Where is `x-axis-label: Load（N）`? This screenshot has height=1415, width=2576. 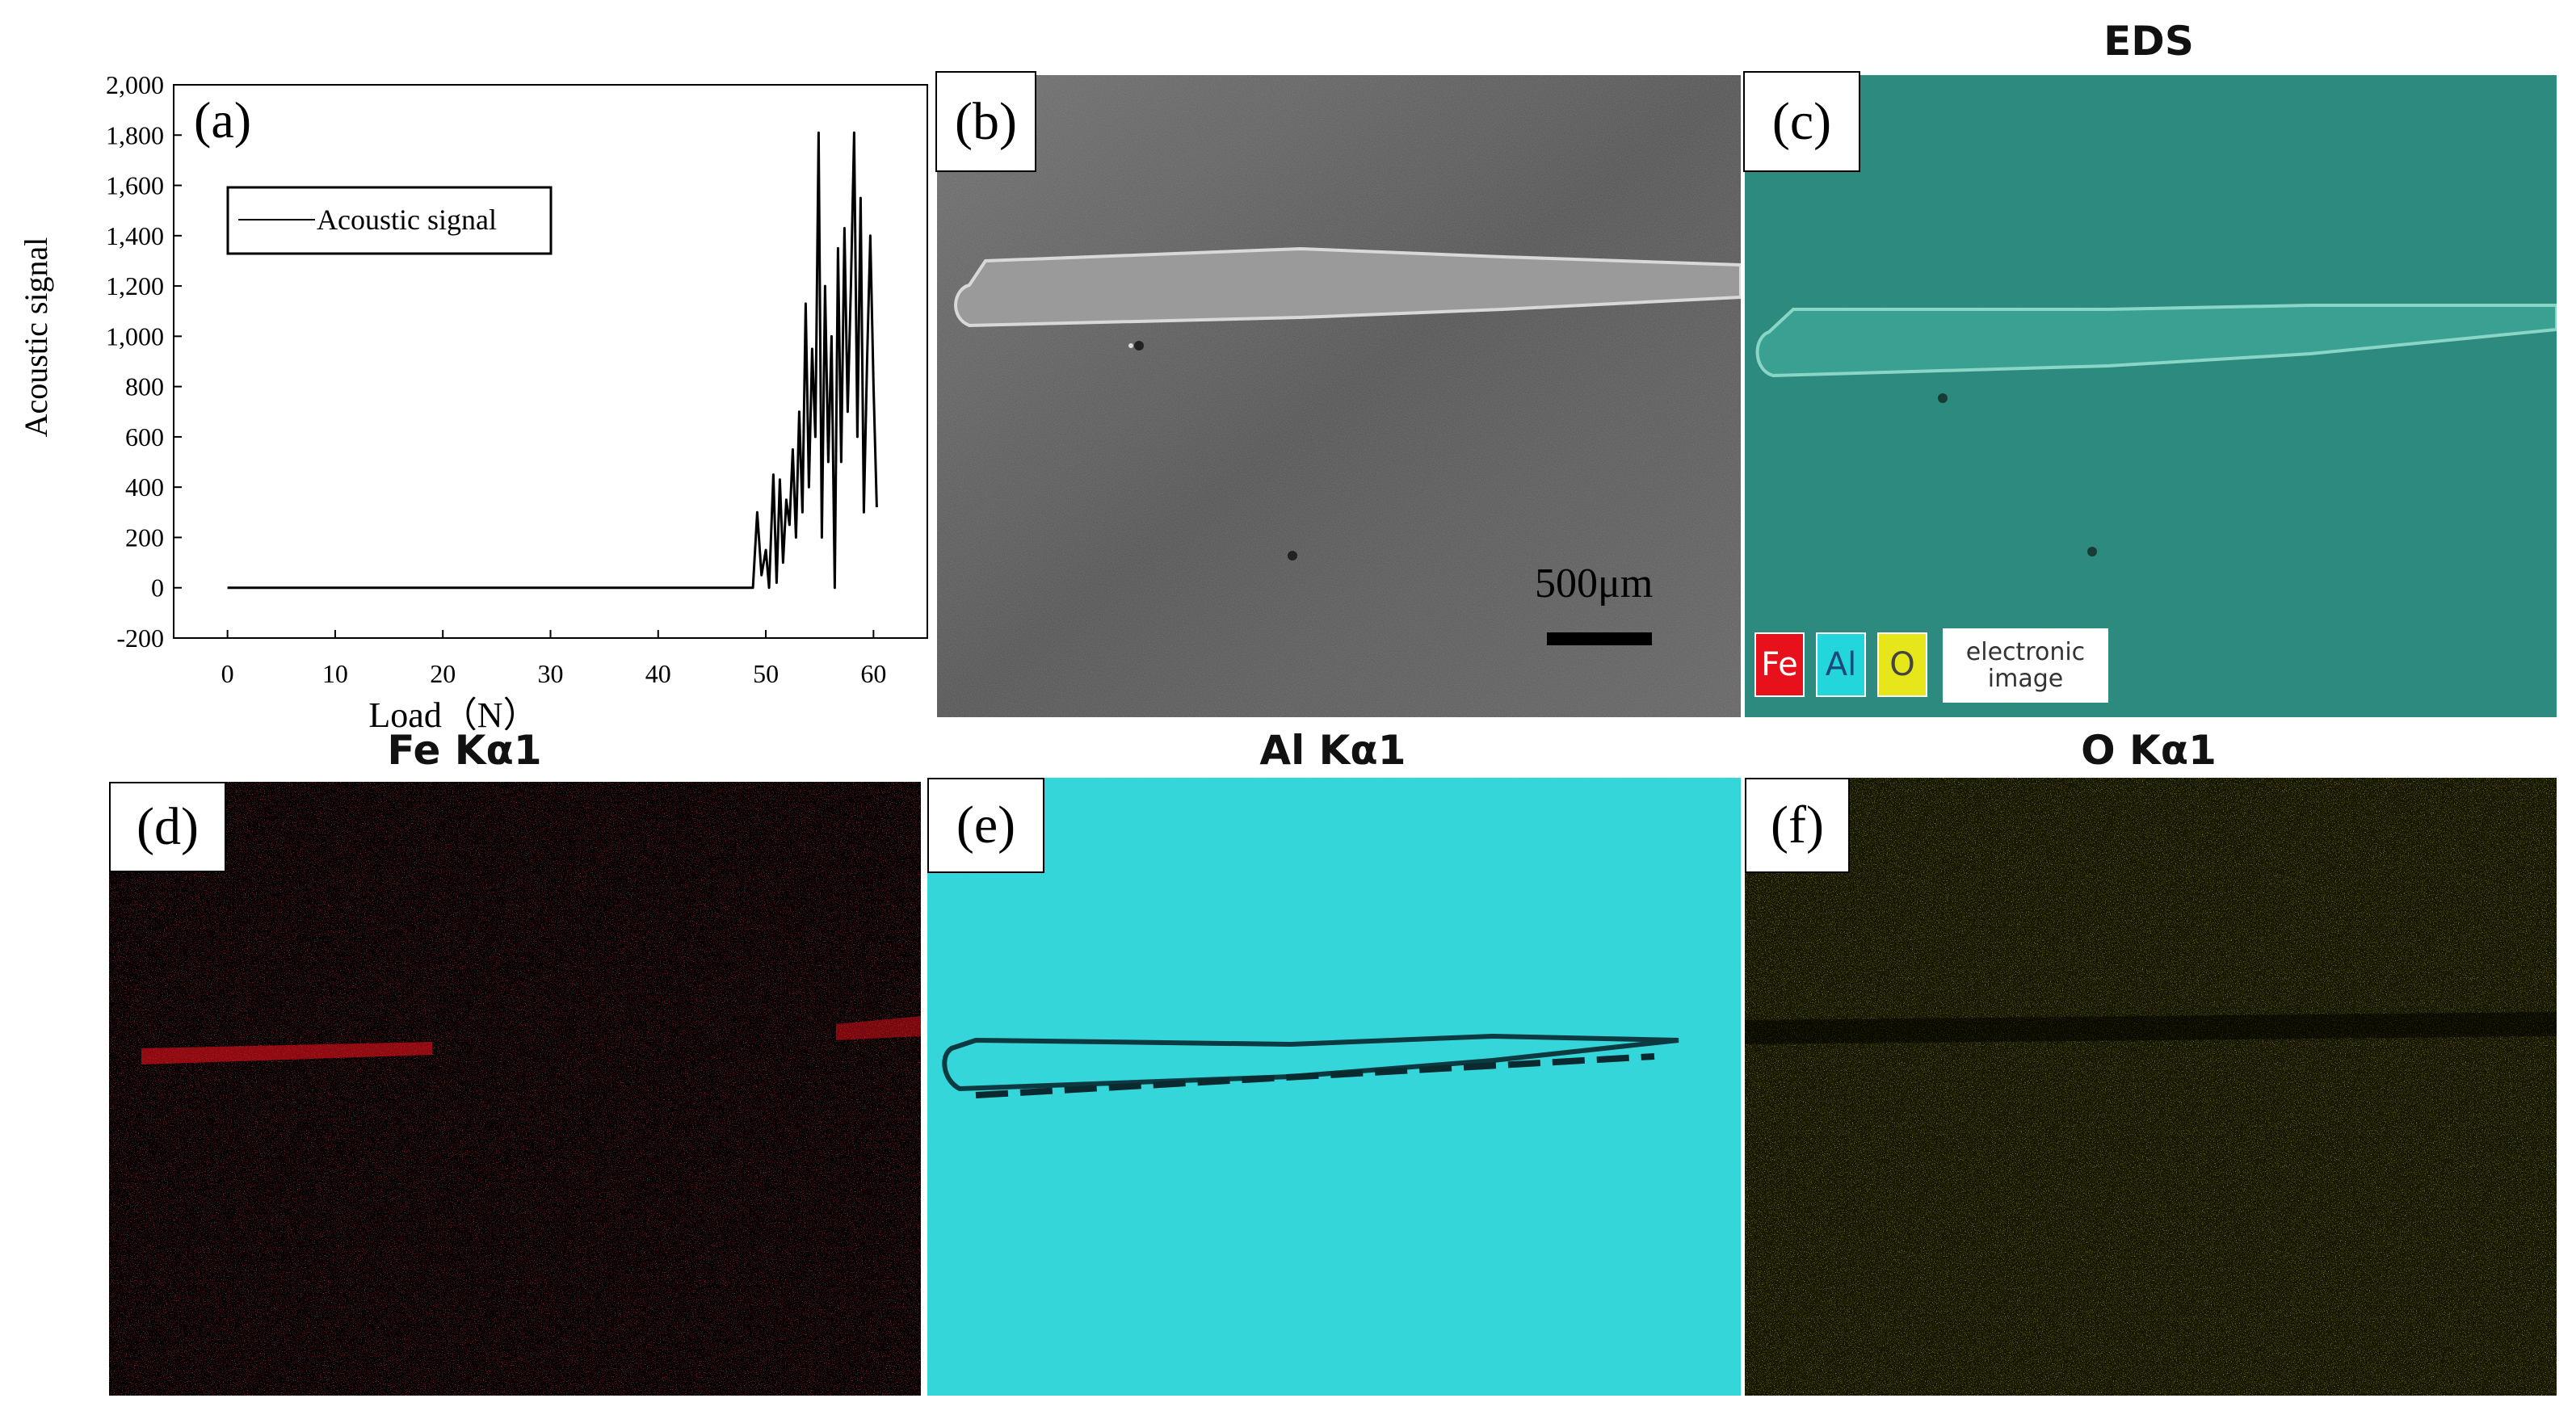
x-axis-label: Load（N） is located at coordinates (453, 715).